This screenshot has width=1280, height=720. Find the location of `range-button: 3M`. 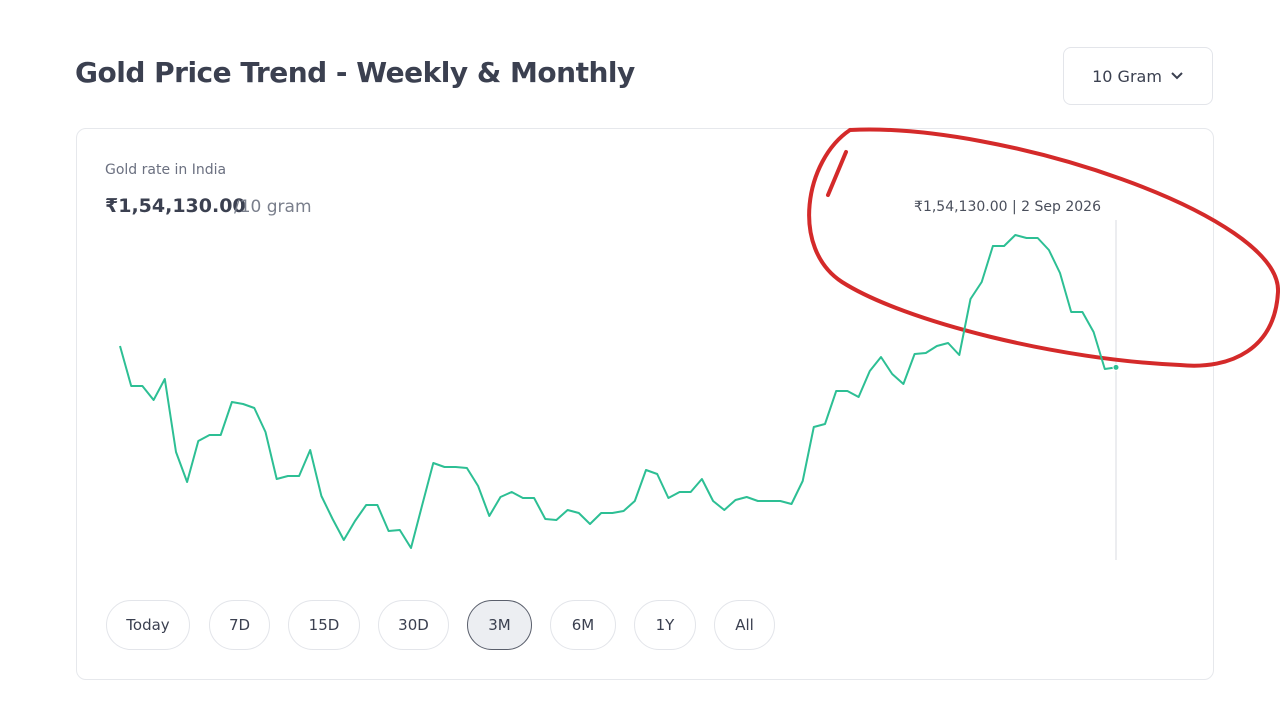

range-button: 3M is located at coordinates (499, 625).